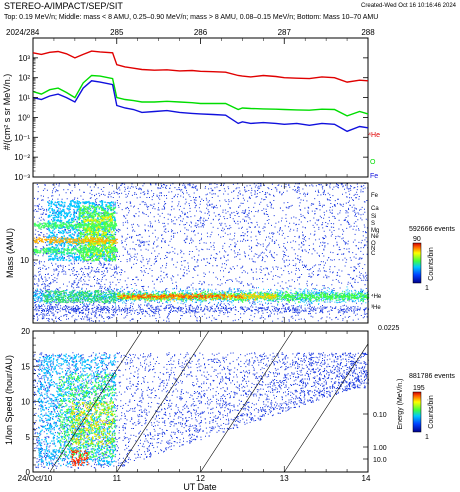  I want to click on series-line-O, so click(200, 95).